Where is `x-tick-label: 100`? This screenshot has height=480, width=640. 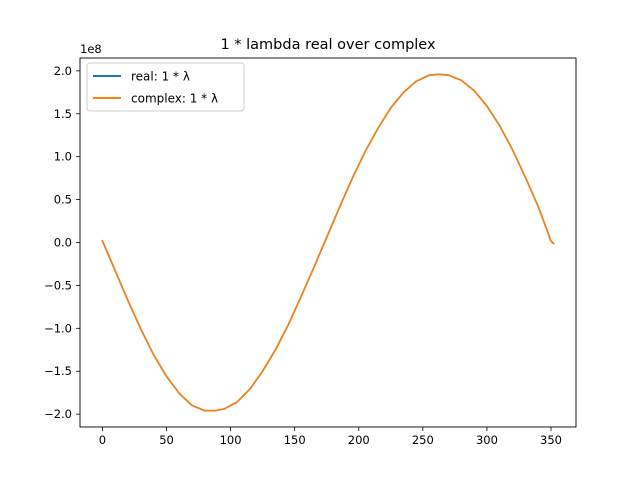
x-tick-label: 100 is located at coordinates (231, 440).